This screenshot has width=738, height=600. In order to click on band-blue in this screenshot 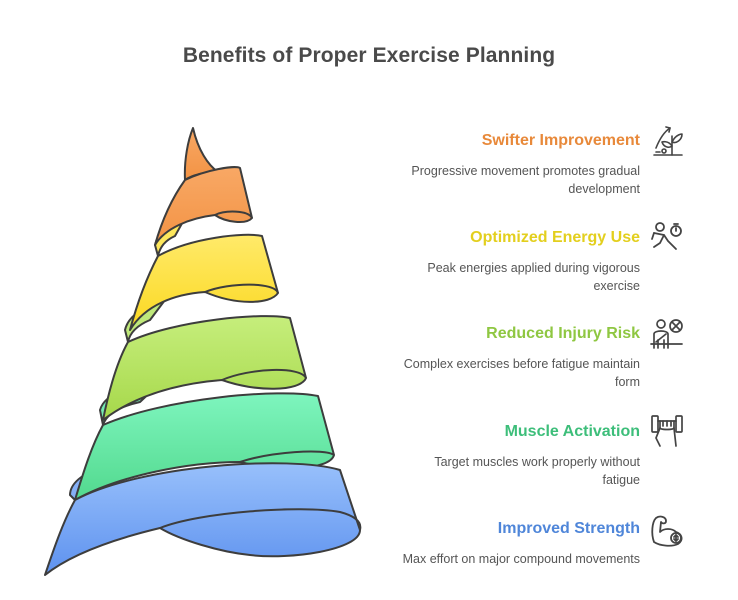, I will do `click(202, 519)`.